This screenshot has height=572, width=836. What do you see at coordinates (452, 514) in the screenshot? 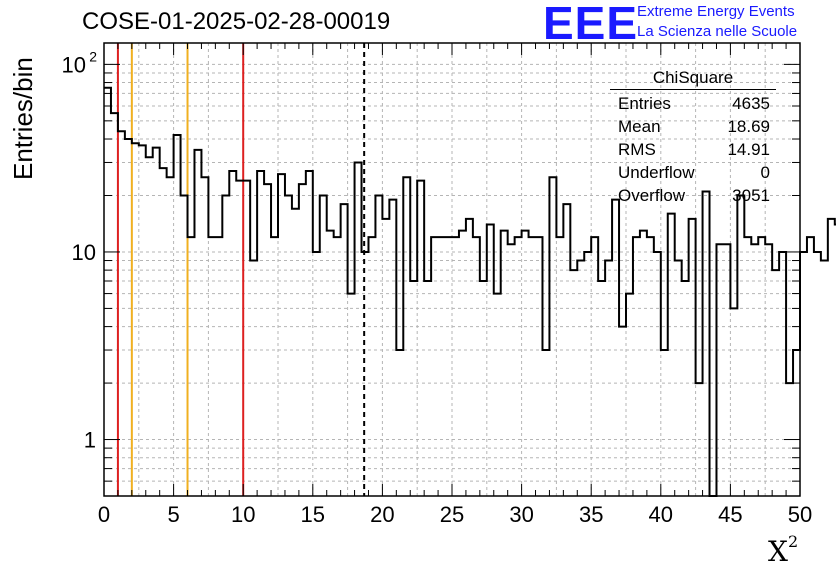
I see `x-tick-label: 25` at bounding box center [452, 514].